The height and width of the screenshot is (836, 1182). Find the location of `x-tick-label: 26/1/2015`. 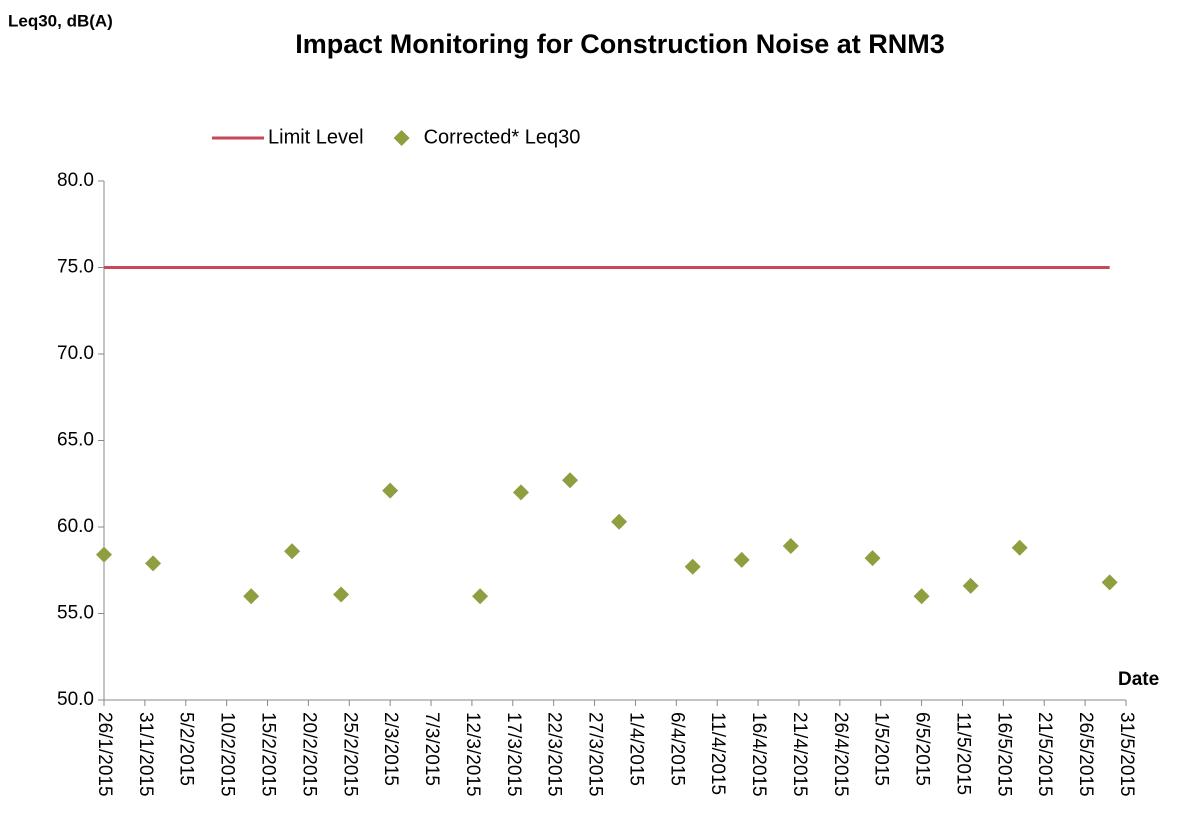

x-tick-label: 26/1/2015 is located at coordinates (104, 754).